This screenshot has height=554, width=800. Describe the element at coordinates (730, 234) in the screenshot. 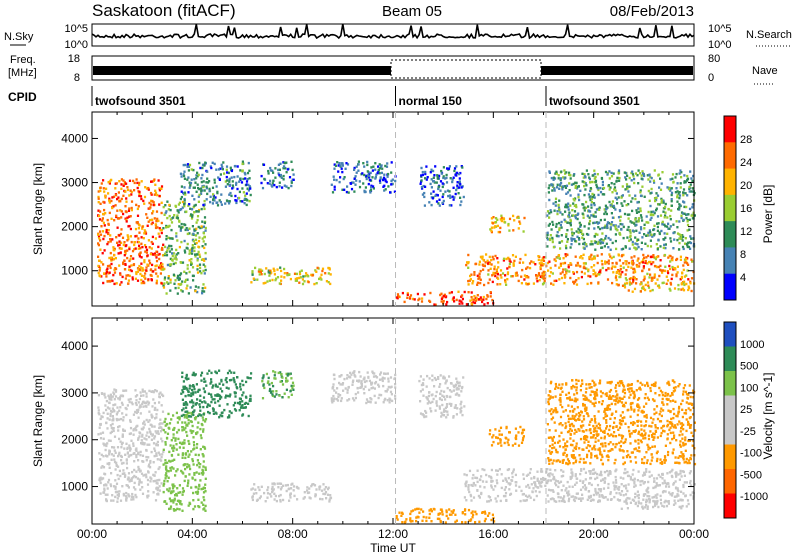

I see `colorbar-swatch` at that location.